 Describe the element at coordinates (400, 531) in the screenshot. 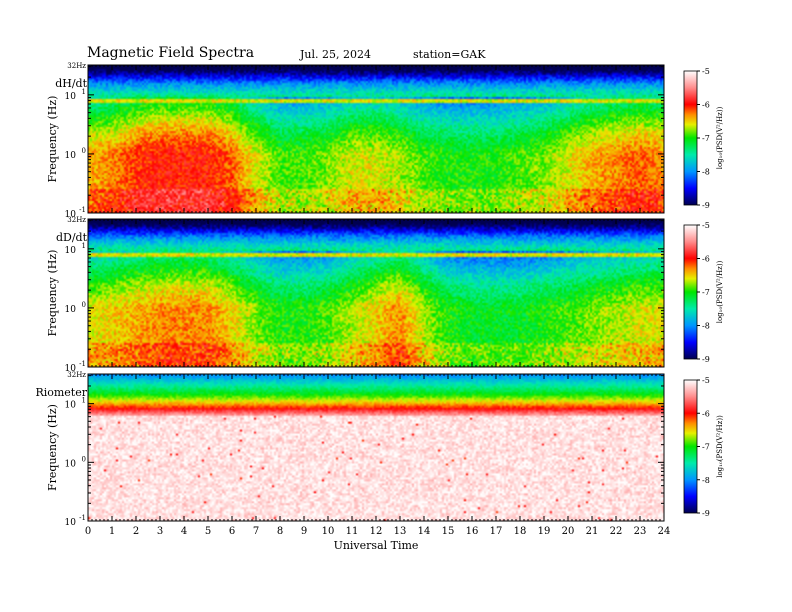

I see `x-tick-label: 13` at that location.